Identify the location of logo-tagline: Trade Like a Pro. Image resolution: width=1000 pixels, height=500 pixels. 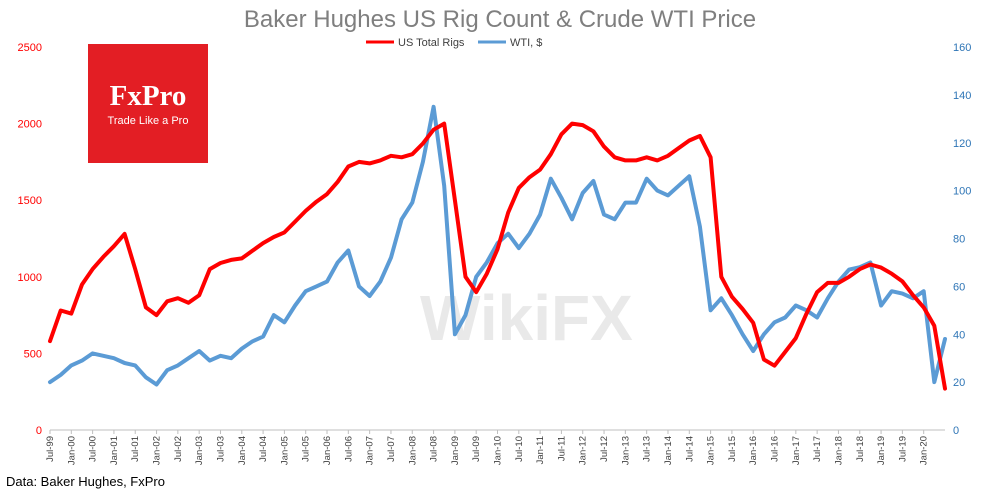
(148, 121).